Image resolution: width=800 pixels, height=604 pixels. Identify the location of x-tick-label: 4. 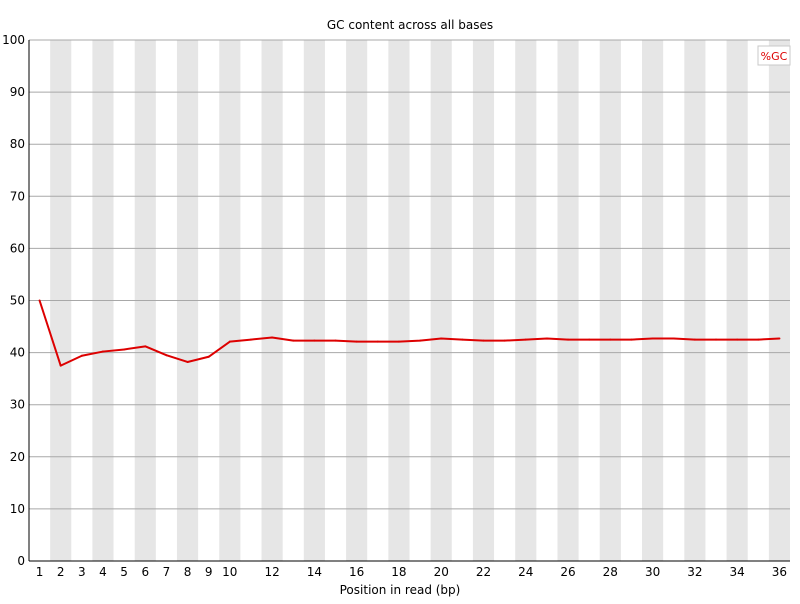
(103, 572).